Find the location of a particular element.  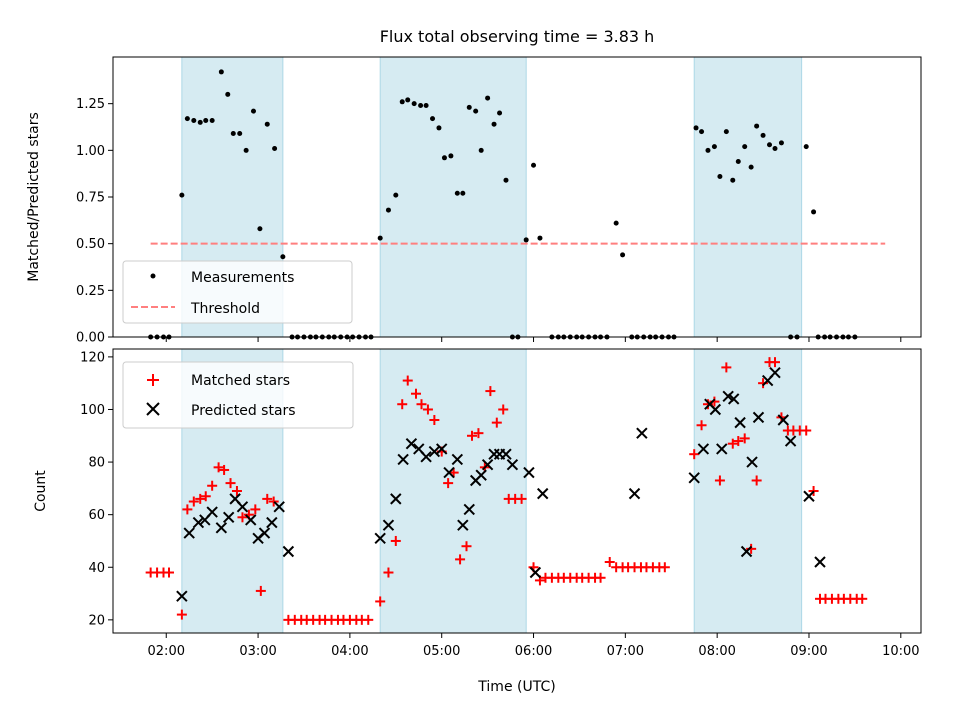

x-tick-label: 03:00 is located at coordinates (257, 651).